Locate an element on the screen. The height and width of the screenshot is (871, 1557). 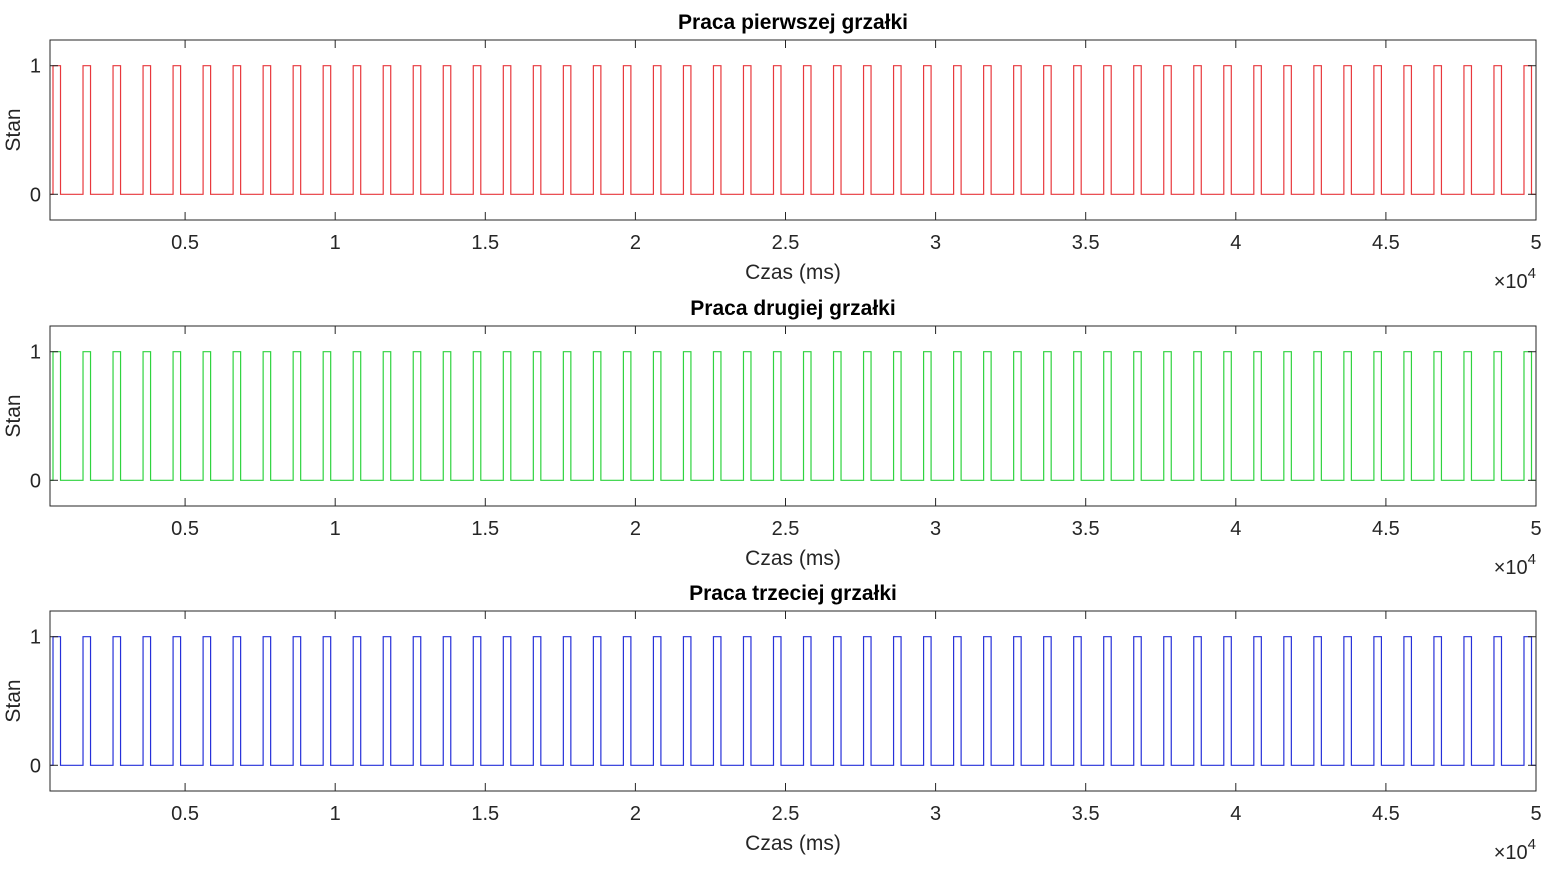
heater-1-x-multiplier: ×10⁴ is located at coordinates (1515, 279).